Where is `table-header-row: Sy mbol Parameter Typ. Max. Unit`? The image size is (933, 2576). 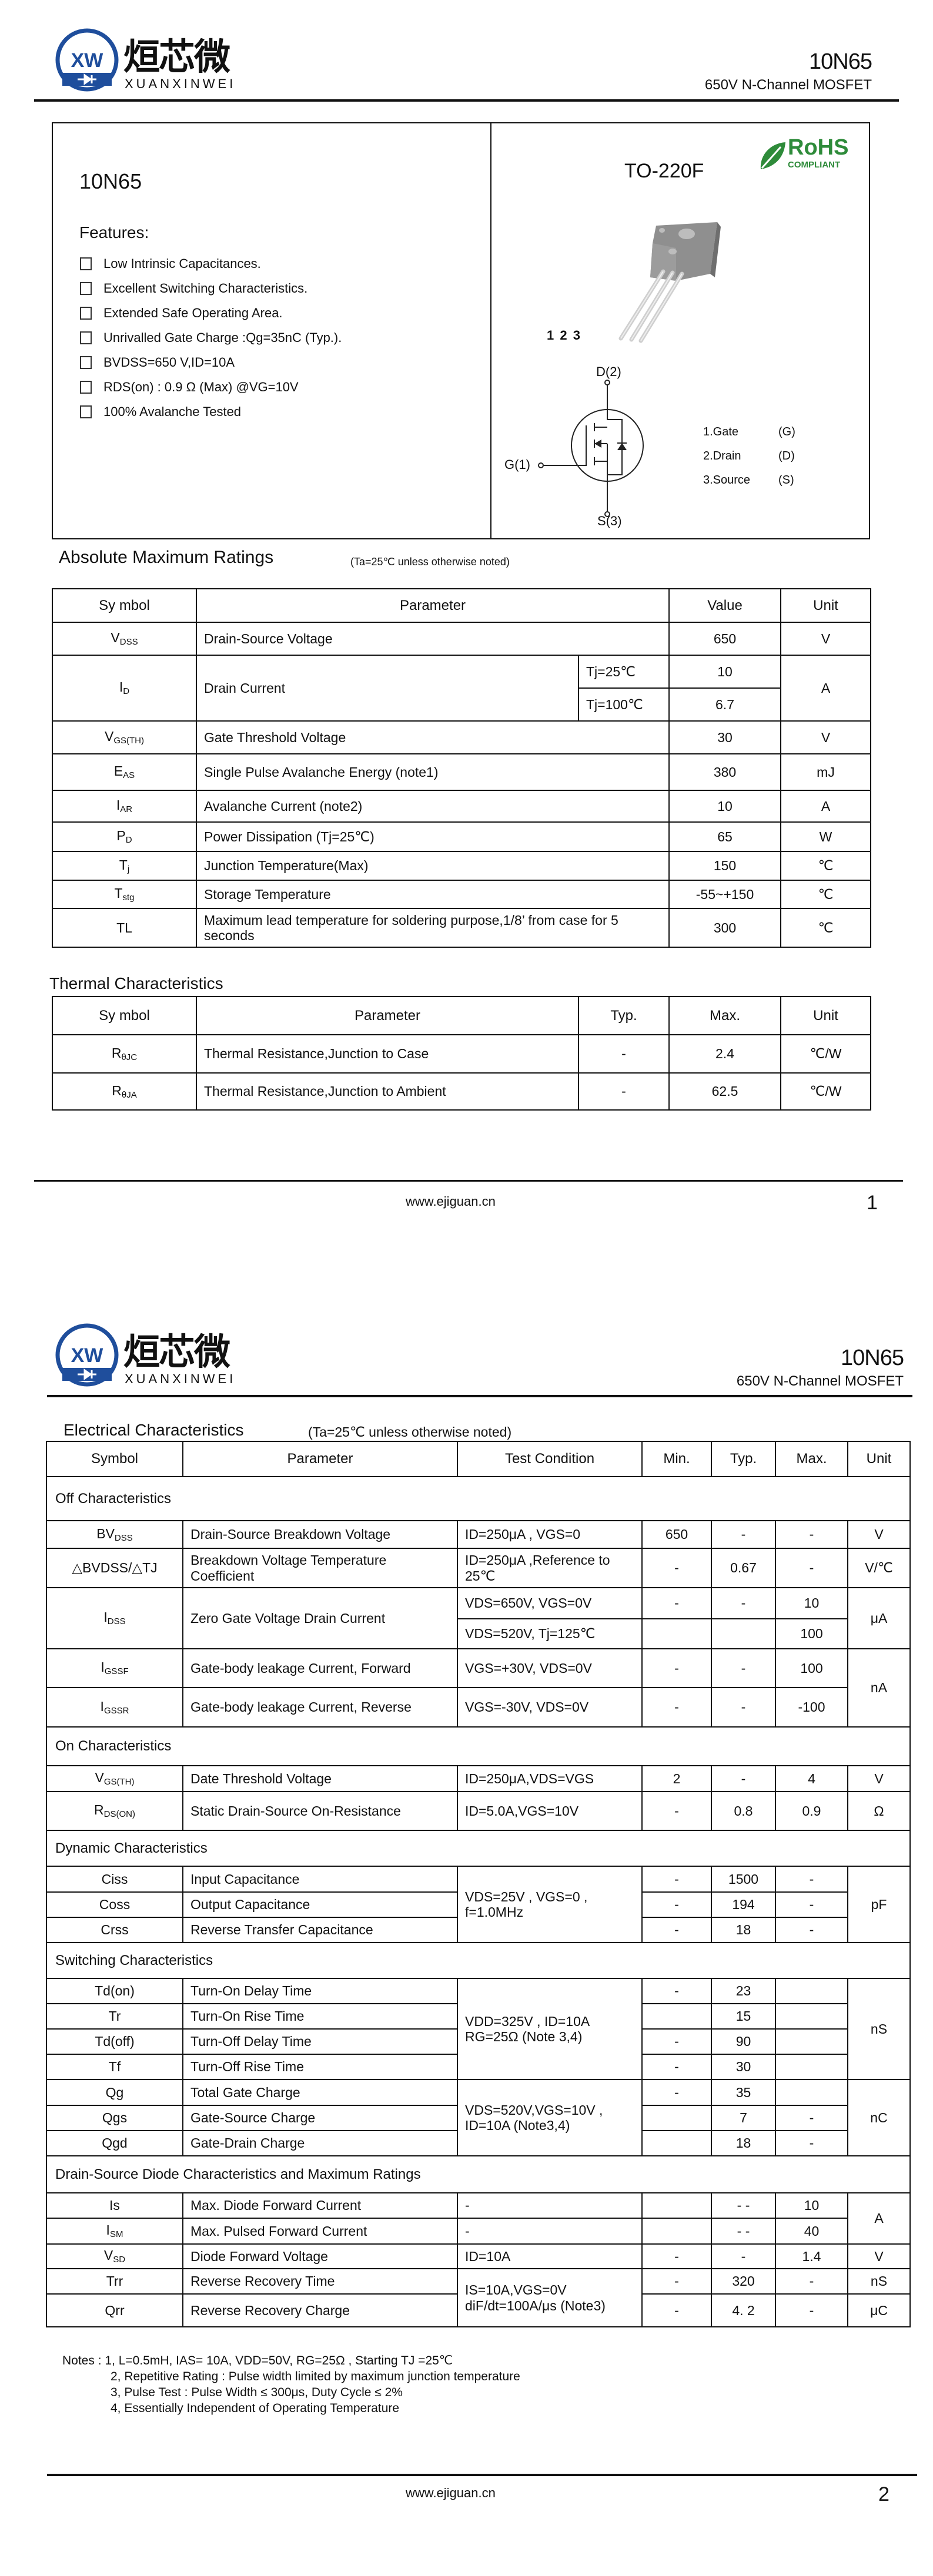 table-header-row: Sy mbol Parameter Typ. Max. Unit is located at coordinates (461, 1015).